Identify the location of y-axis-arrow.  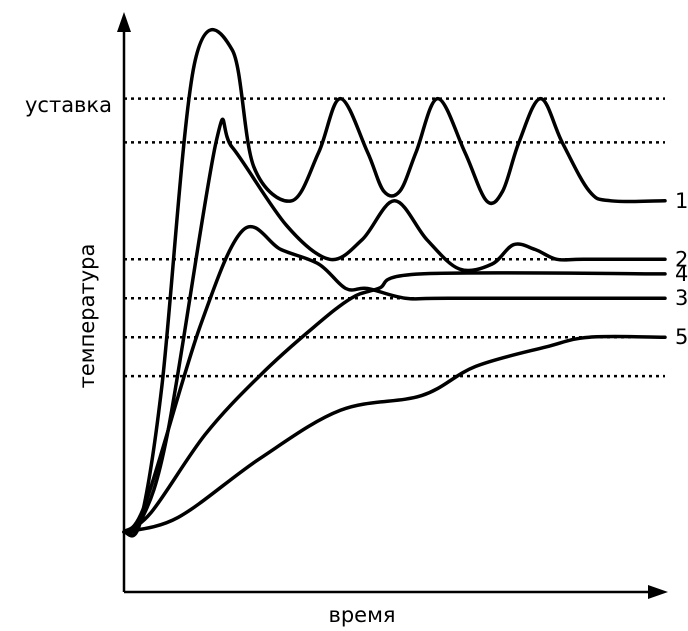
(124, 22).